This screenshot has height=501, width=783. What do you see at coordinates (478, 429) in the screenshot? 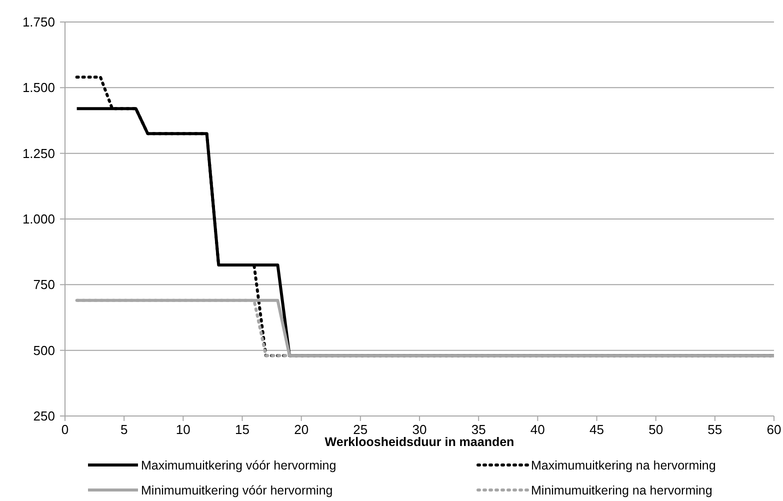
I see `x-tick-label: 35` at bounding box center [478, 429].